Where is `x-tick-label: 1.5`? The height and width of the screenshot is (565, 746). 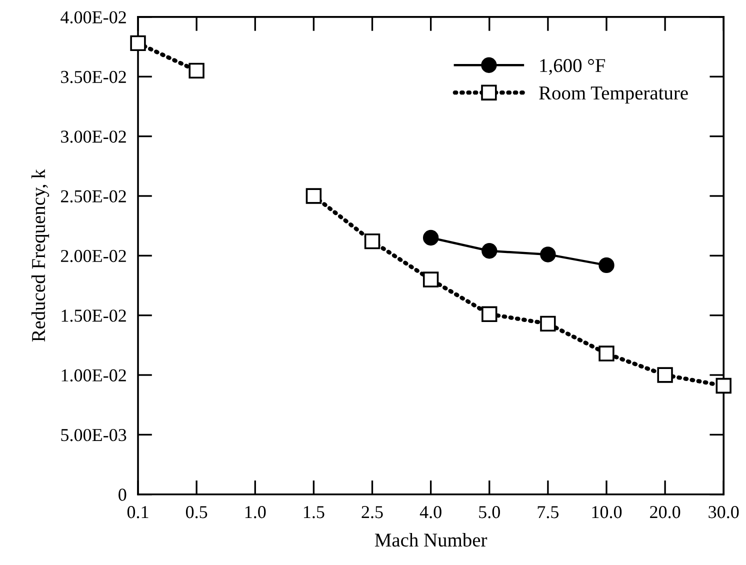
x-tick-label: 1.5 is located at coordinates (314, 512).